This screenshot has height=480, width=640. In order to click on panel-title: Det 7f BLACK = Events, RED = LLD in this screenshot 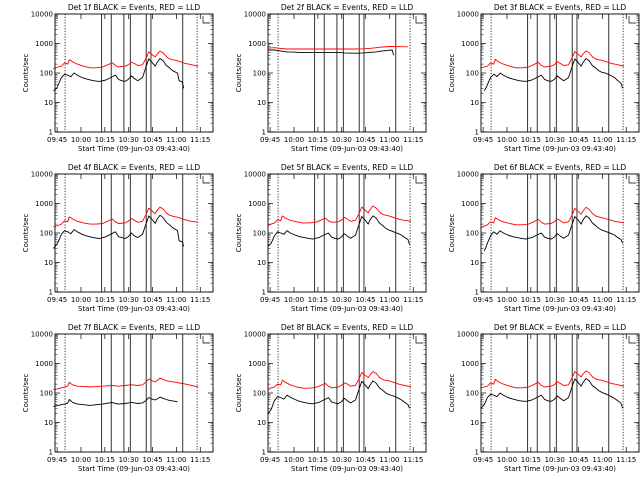, I will do `click(134, 327)`.